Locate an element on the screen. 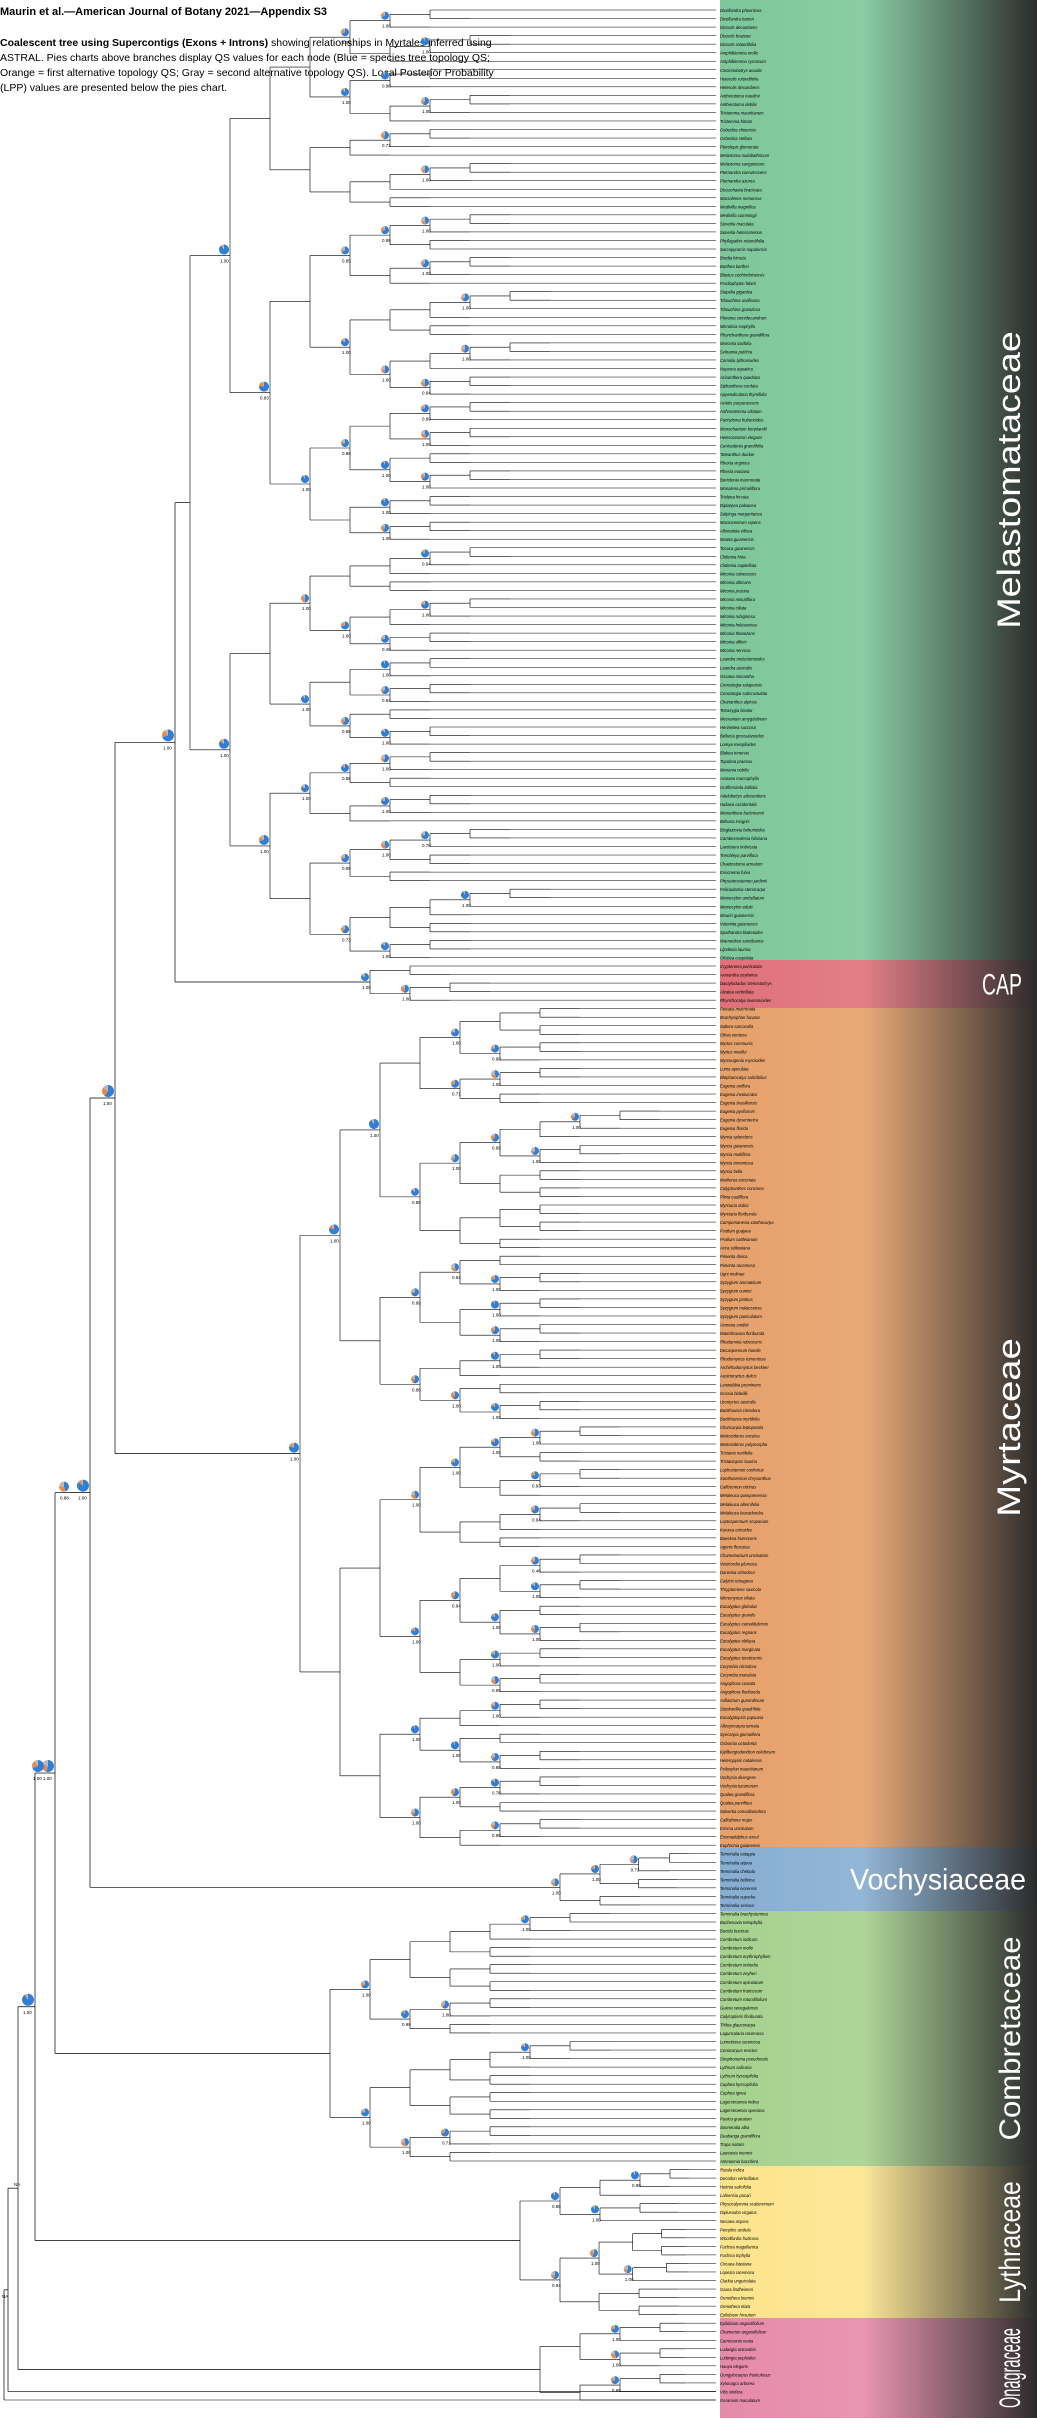 This screenshot has height=2424, width=1037. tip-label: Nesaea aspera is located at coordinates (734, 2221).